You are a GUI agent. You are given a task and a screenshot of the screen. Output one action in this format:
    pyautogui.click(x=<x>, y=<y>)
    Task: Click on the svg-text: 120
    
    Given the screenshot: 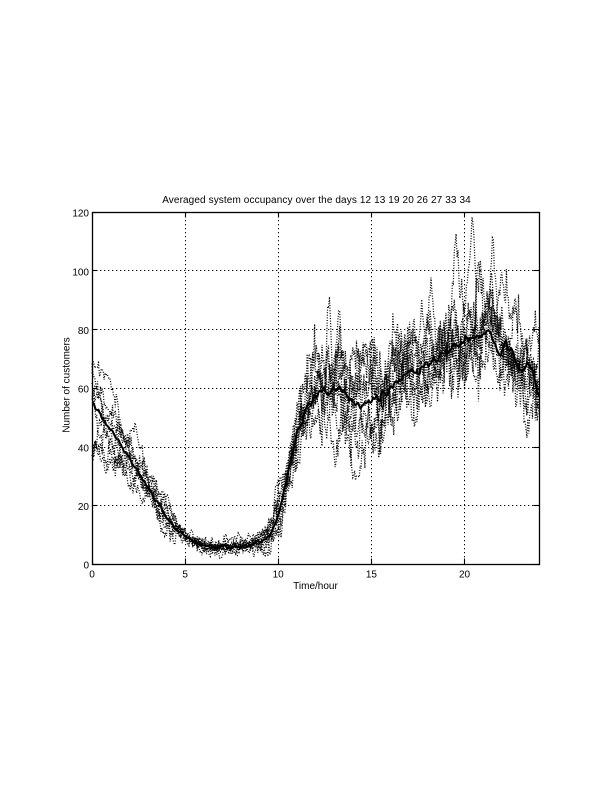 What is the action you would take?
    pyautogui.click(x=80, y=214)
    